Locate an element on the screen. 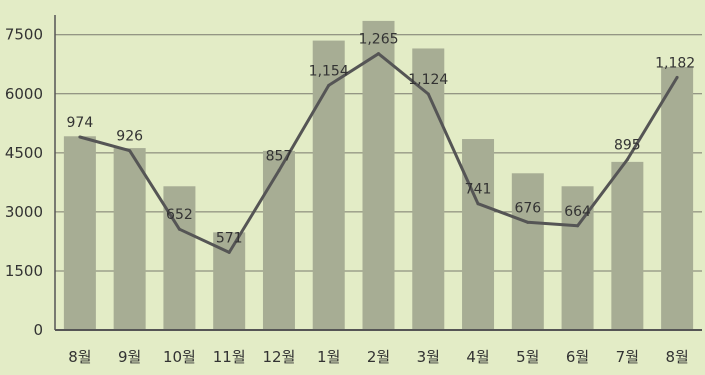 The image size is (705, 375). data-label: 571 is located at coordinates (229, 238).